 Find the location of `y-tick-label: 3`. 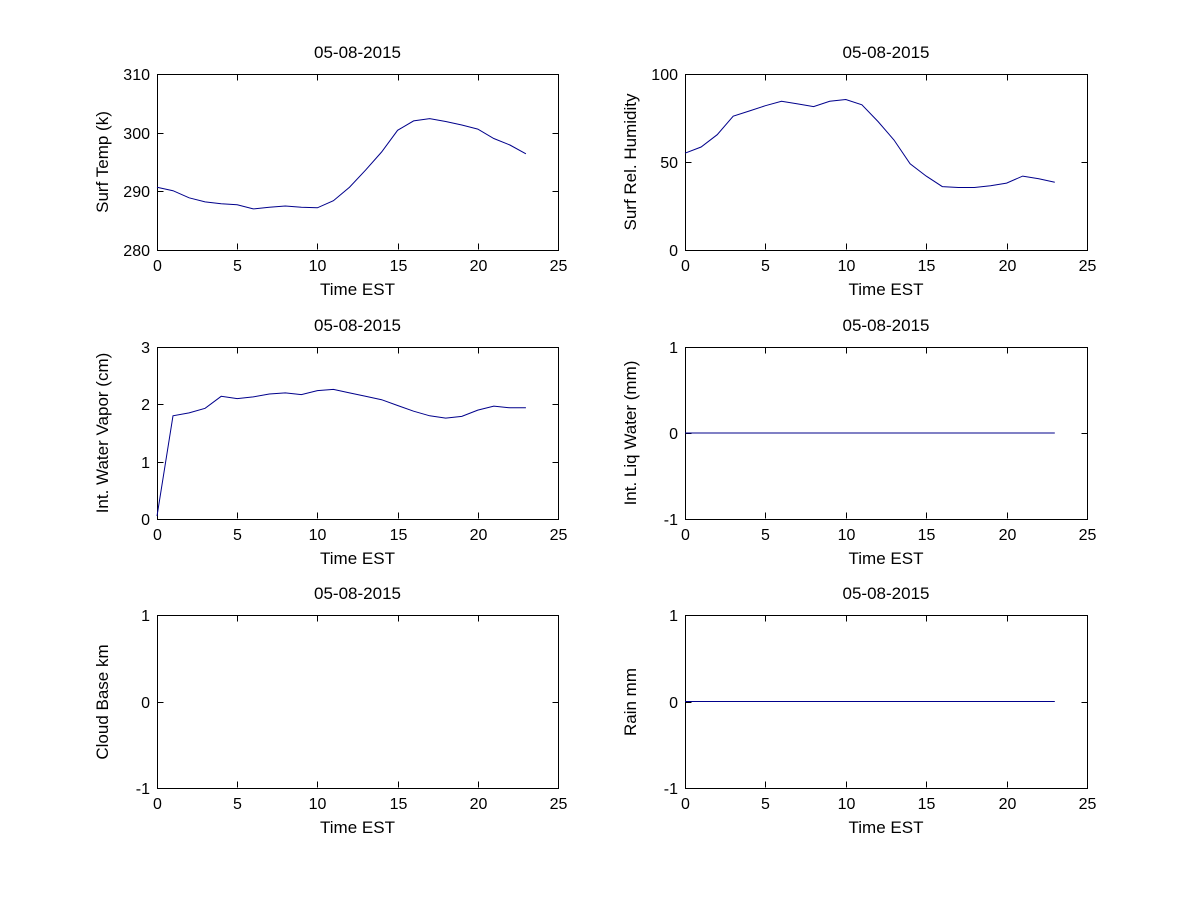

y-tick-label: 3 is located at coordinates (145, 348).